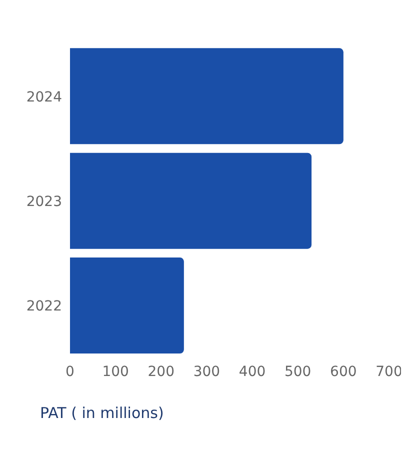 The width and height of the screenshot is (409, 455). What do you see at coordinates (298, 372) in the screenshot?
I see `x-tick-label: 500` at bounding box center [298, 372].